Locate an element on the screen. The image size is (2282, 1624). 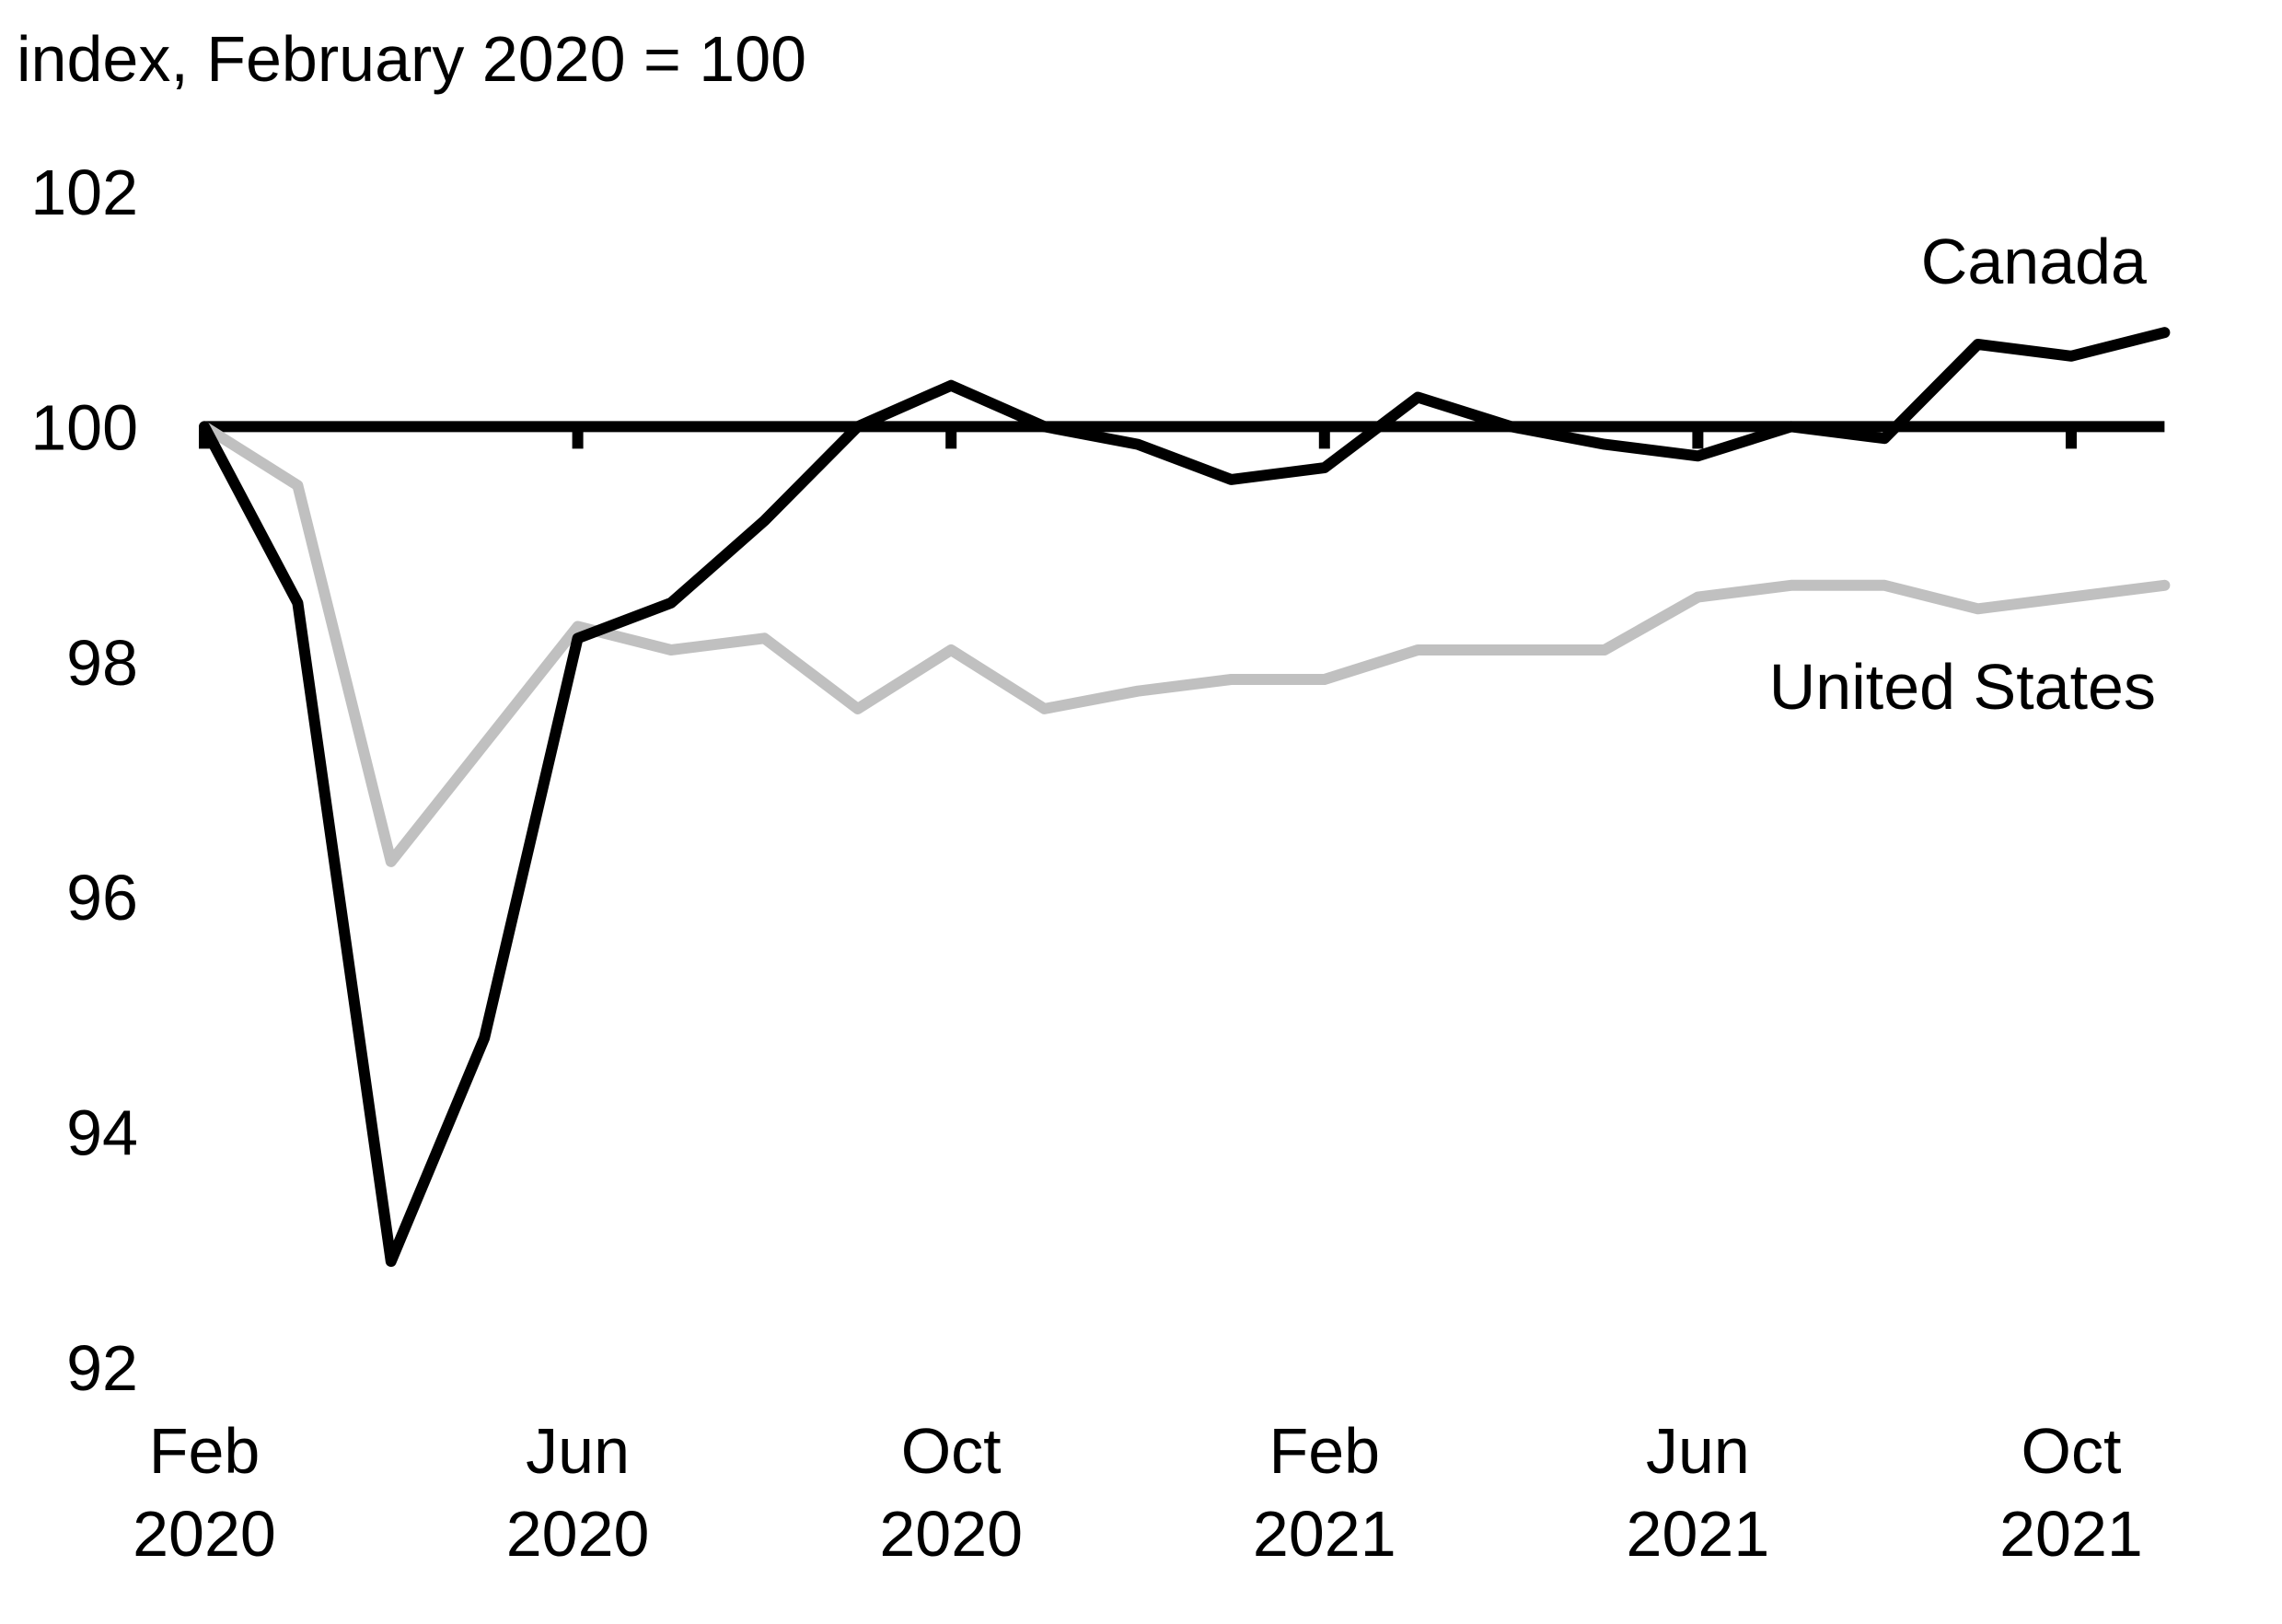
y-tick-label: 102 is located at coordinates (84, 192).